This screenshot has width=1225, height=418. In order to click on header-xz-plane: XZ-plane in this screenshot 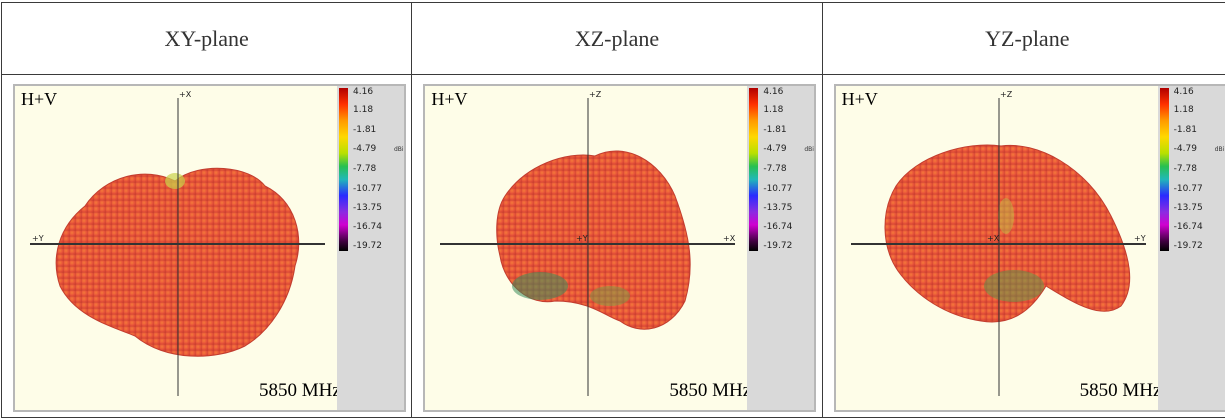, I will do `click(617, 38)`.